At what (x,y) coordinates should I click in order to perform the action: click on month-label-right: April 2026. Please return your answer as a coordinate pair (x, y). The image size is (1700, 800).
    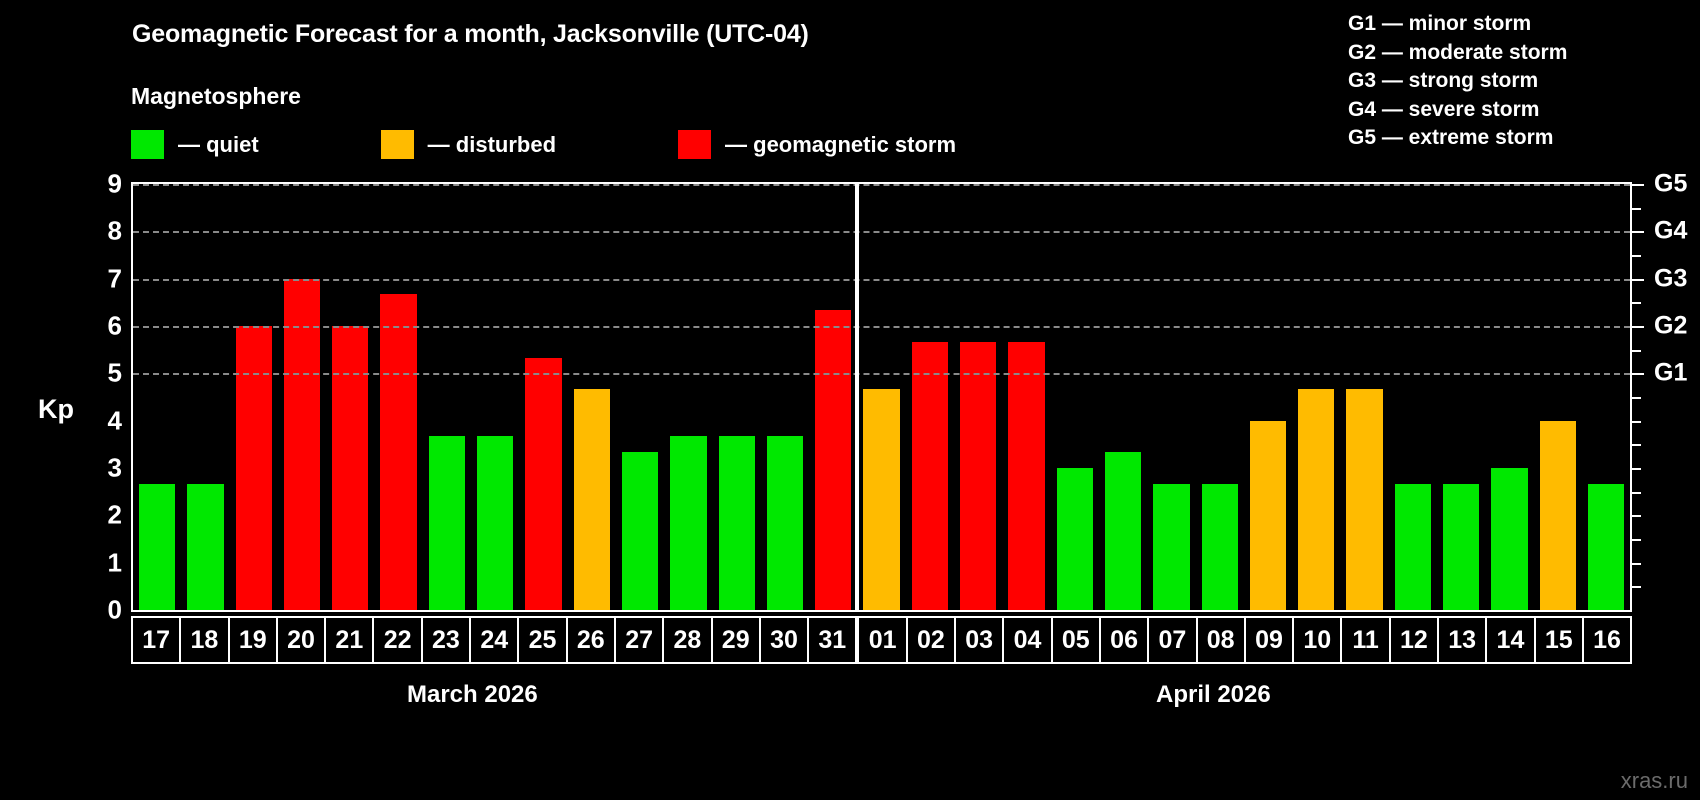
    Looking at the image, I should click on (1213, 694).